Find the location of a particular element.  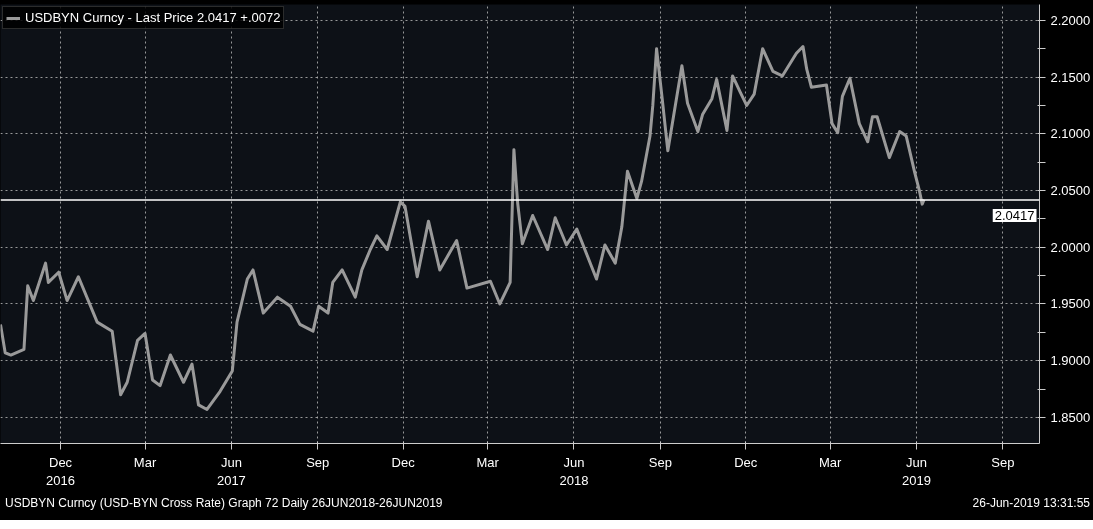

y-tick-label: 1.8500 is located at coordinates (1070, 417).